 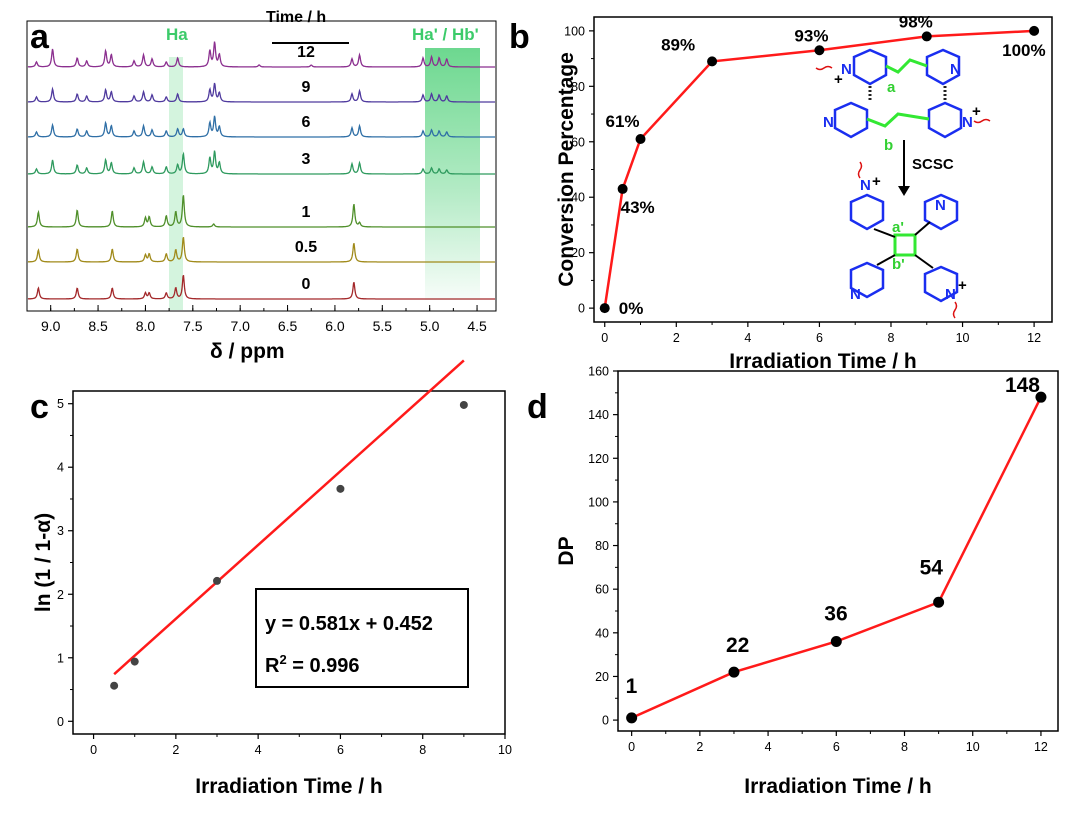 I want to click on time-header: Time / h, so click(x=296, y=17).